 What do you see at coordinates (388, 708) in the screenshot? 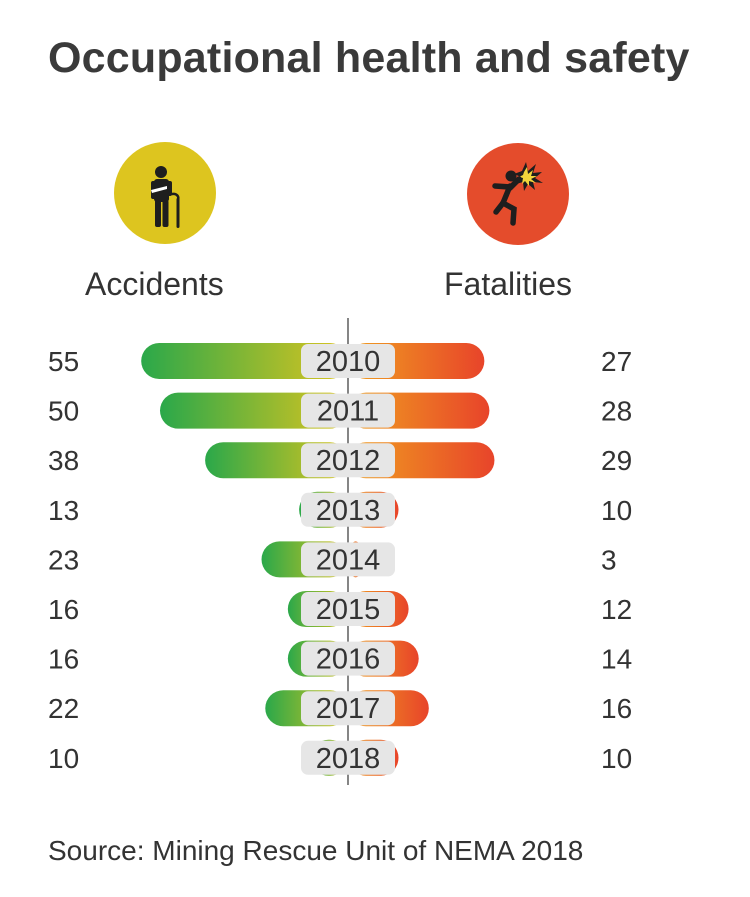
I see `fatalities-bar-2017` at bounding box center [388, 708].